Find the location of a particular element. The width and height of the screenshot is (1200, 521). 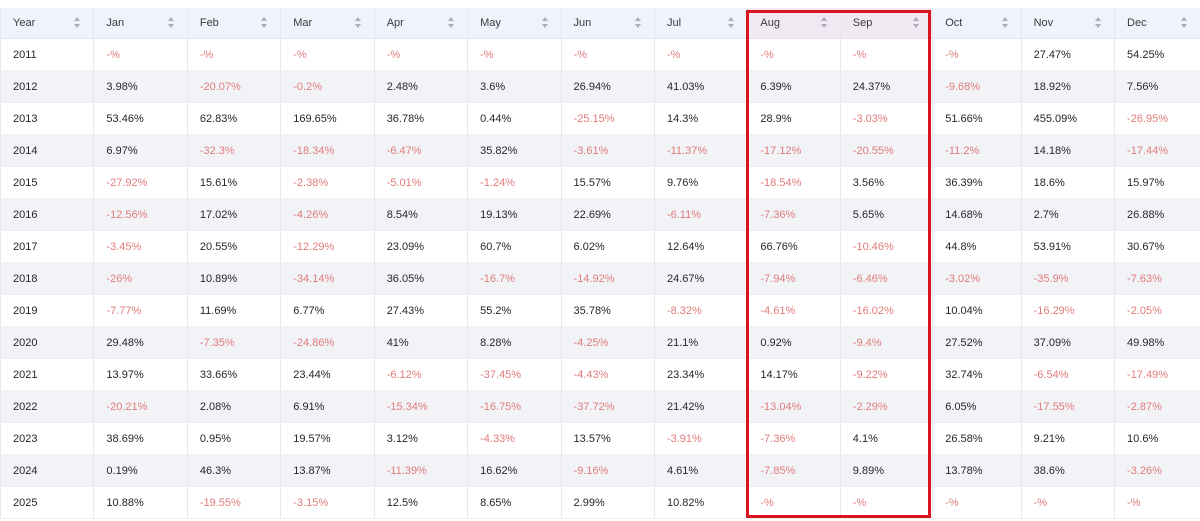

return-cell-dec: -2.05% is located at coordinates (1157, 310).